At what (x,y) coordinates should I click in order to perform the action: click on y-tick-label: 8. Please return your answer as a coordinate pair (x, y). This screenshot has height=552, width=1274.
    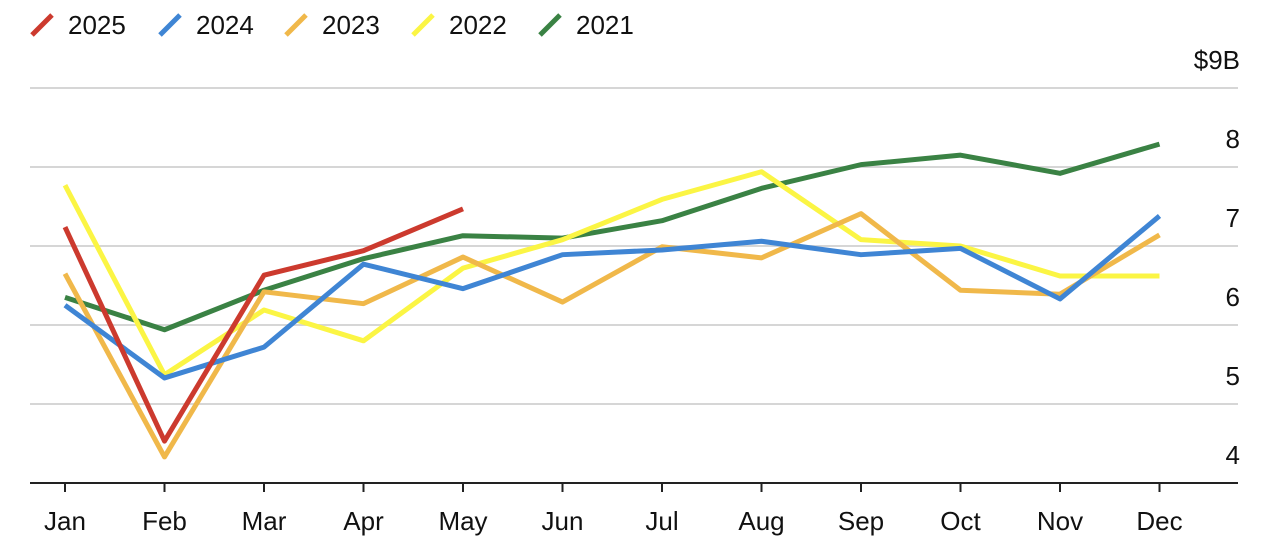
    Looking at the image, I should click on (1233, 139).